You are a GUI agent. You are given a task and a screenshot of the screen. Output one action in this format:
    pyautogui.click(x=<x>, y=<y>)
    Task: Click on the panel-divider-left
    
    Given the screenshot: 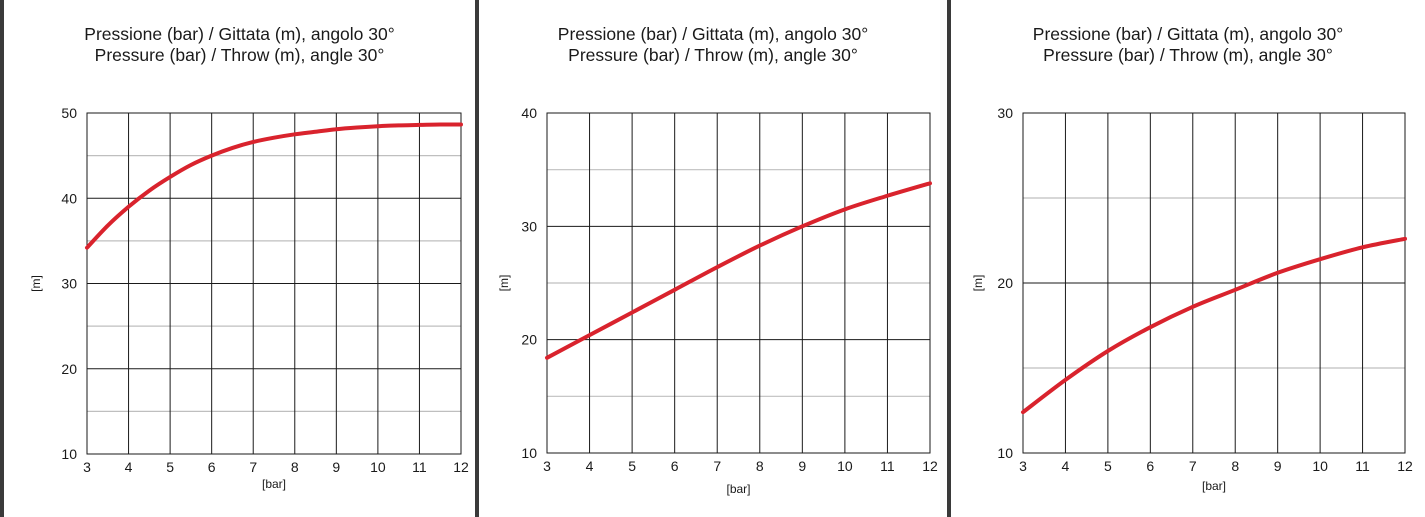 What is the action you would take?
    pyautogui.click(x=2, y=258)
    